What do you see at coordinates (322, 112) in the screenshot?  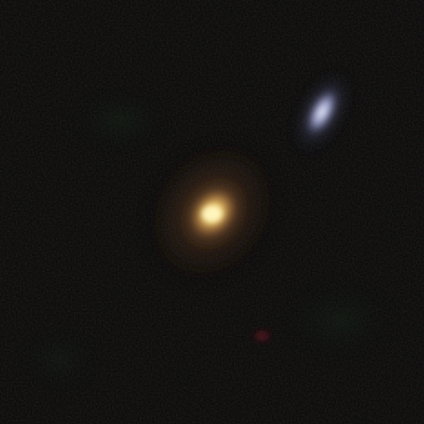 I see `companion-galaxy` at bounding box center [322, 112].